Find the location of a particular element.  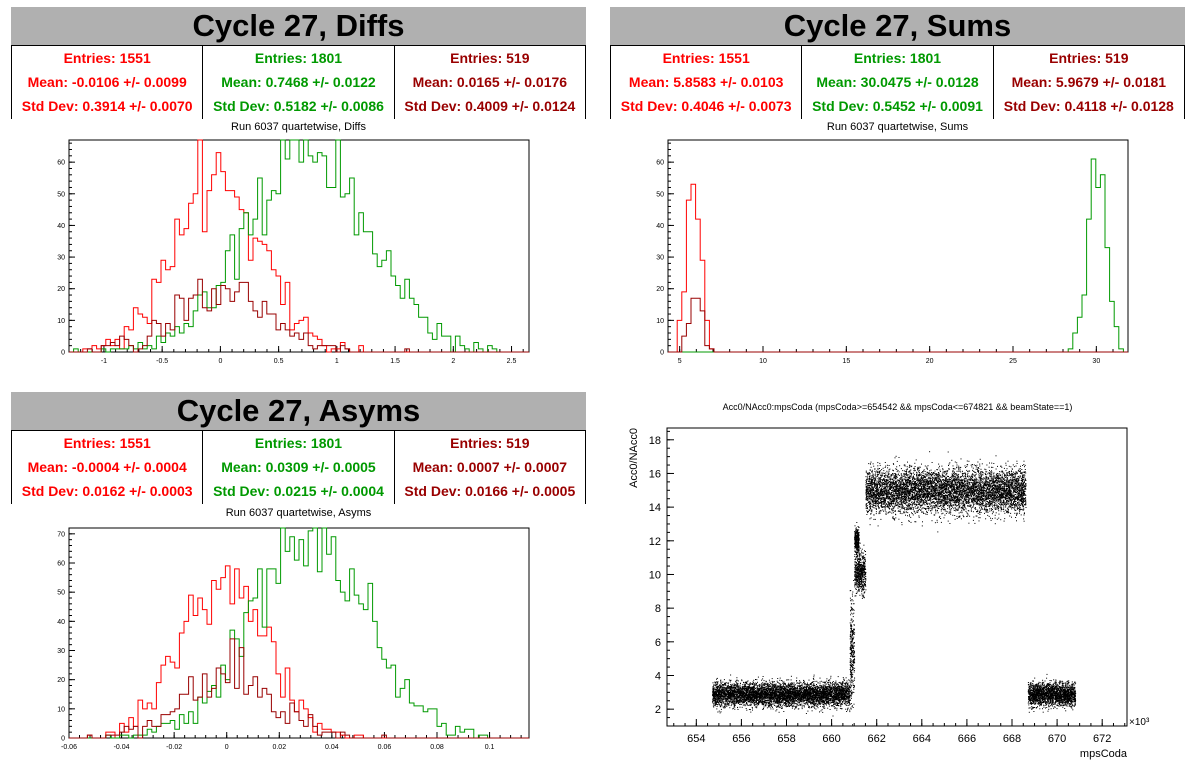

x-tick-label: 0.1 is located at coordinates (490, 747).